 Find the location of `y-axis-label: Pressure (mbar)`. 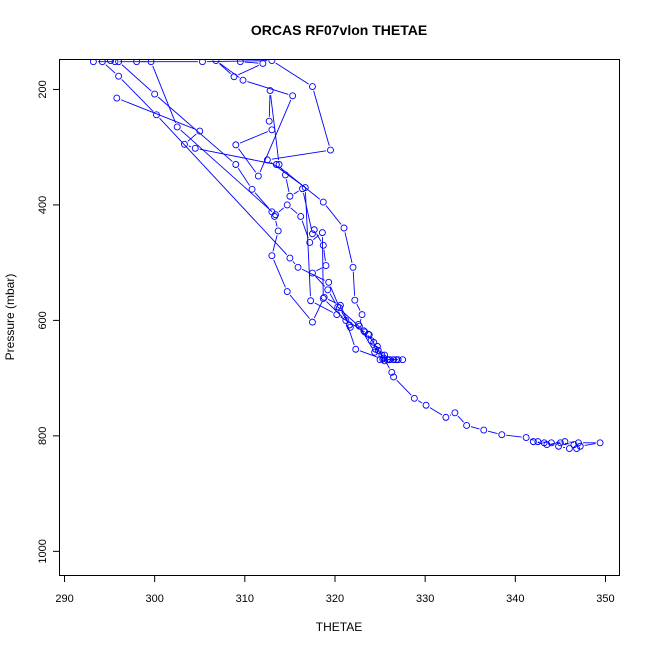

y-axis-label: Pressure (mbar) is located at coordinates (10, 317).